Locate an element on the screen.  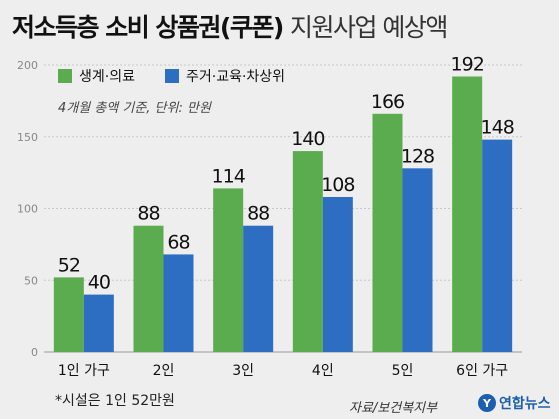
chart-title-main: 저소득층 소비 상품권(쿠폰) is located at coordinates (148, 27).